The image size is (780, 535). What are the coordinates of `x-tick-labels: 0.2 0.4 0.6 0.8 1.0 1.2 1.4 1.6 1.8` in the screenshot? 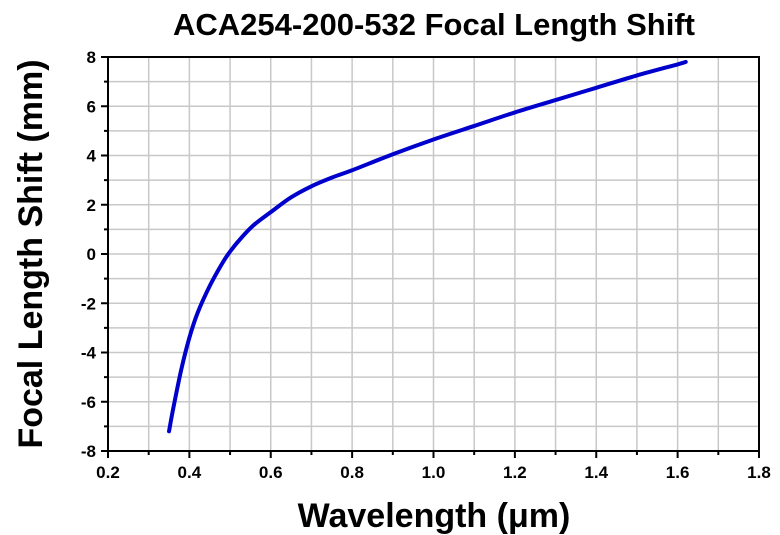 It's located at (433, 472).